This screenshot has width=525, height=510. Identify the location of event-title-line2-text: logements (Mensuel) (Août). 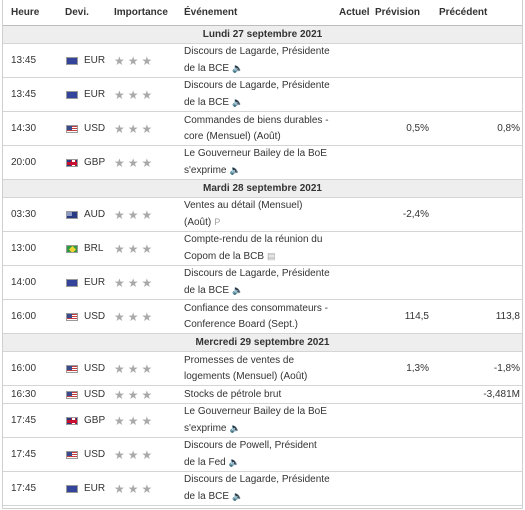
(246, 376).